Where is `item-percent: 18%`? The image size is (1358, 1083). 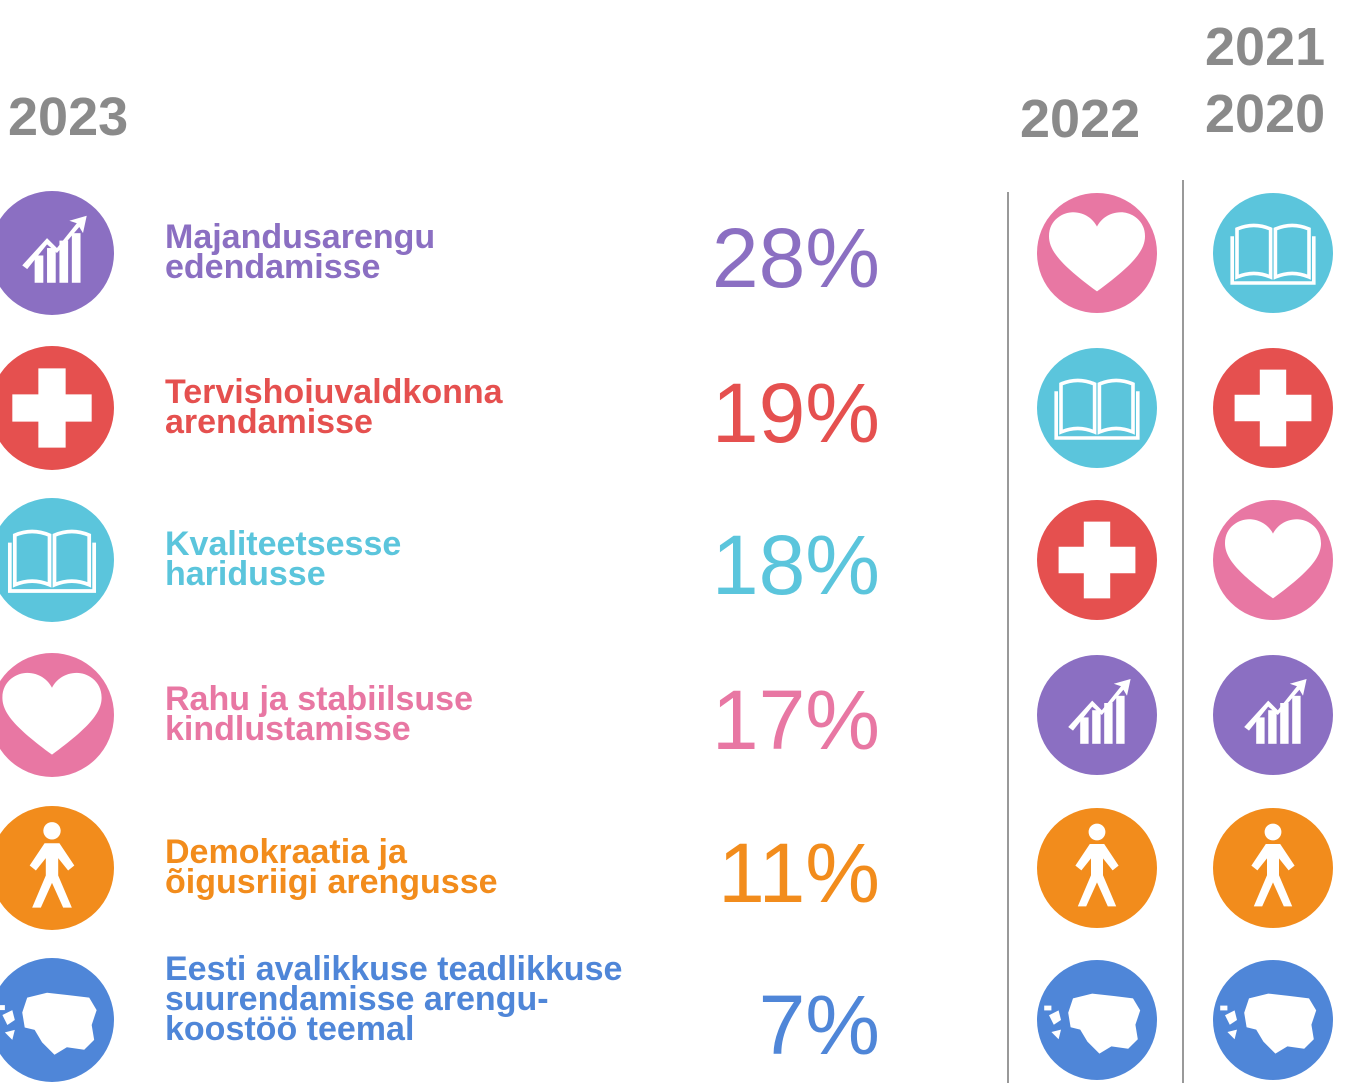 item-percent: 18% is located at coordinates (796, 565).